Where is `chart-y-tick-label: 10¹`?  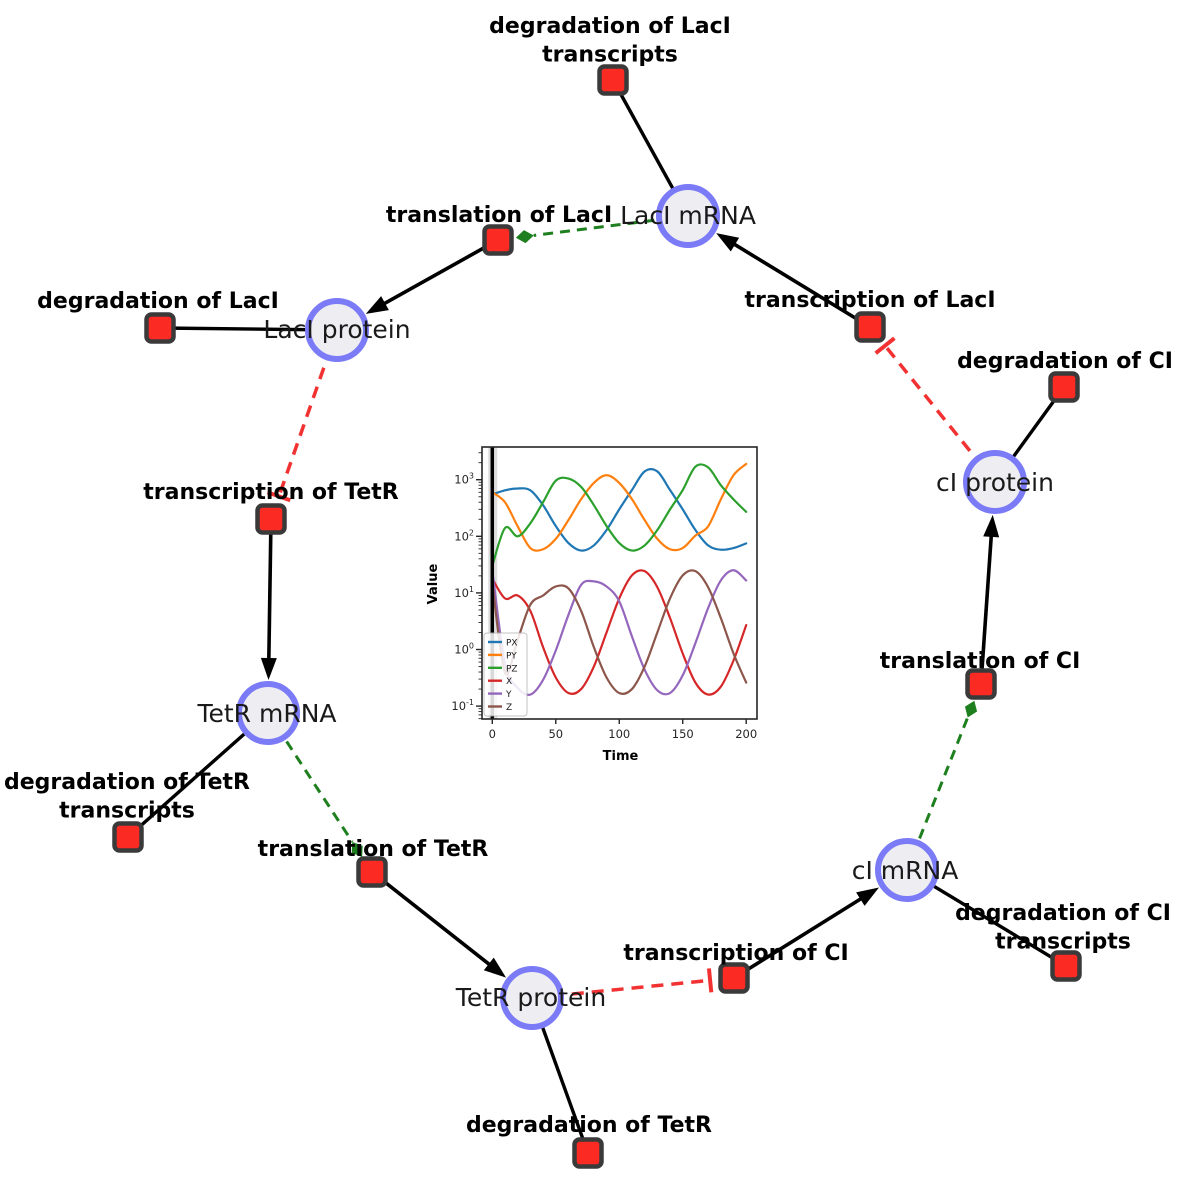
chart-y-tick-label: 10¹ is located at coordinates (464, 592).